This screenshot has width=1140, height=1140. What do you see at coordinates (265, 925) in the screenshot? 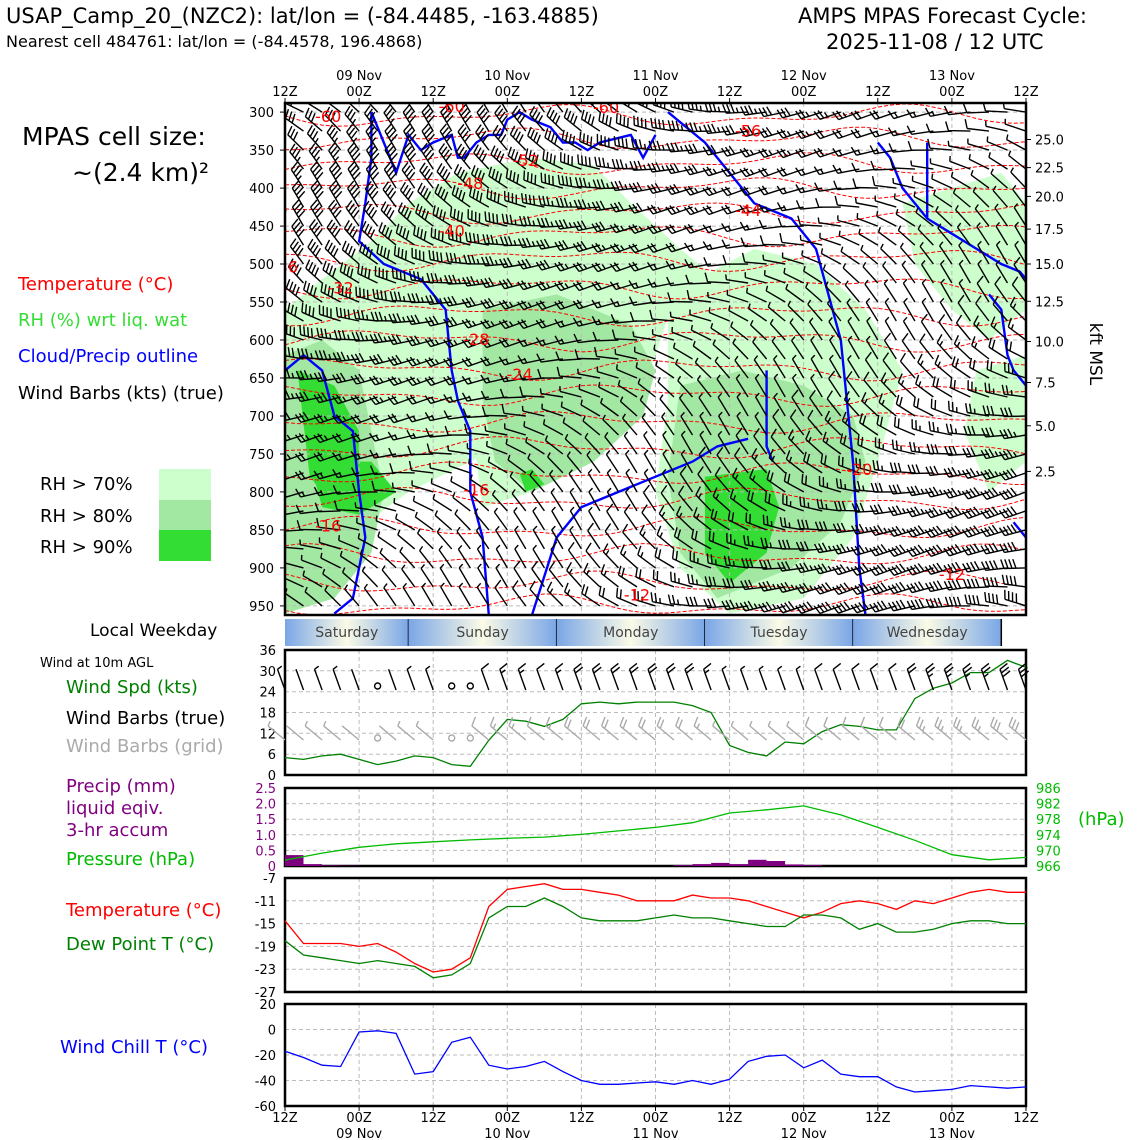
I see `y-tick-label: -15` at bounding box center [265, 925].